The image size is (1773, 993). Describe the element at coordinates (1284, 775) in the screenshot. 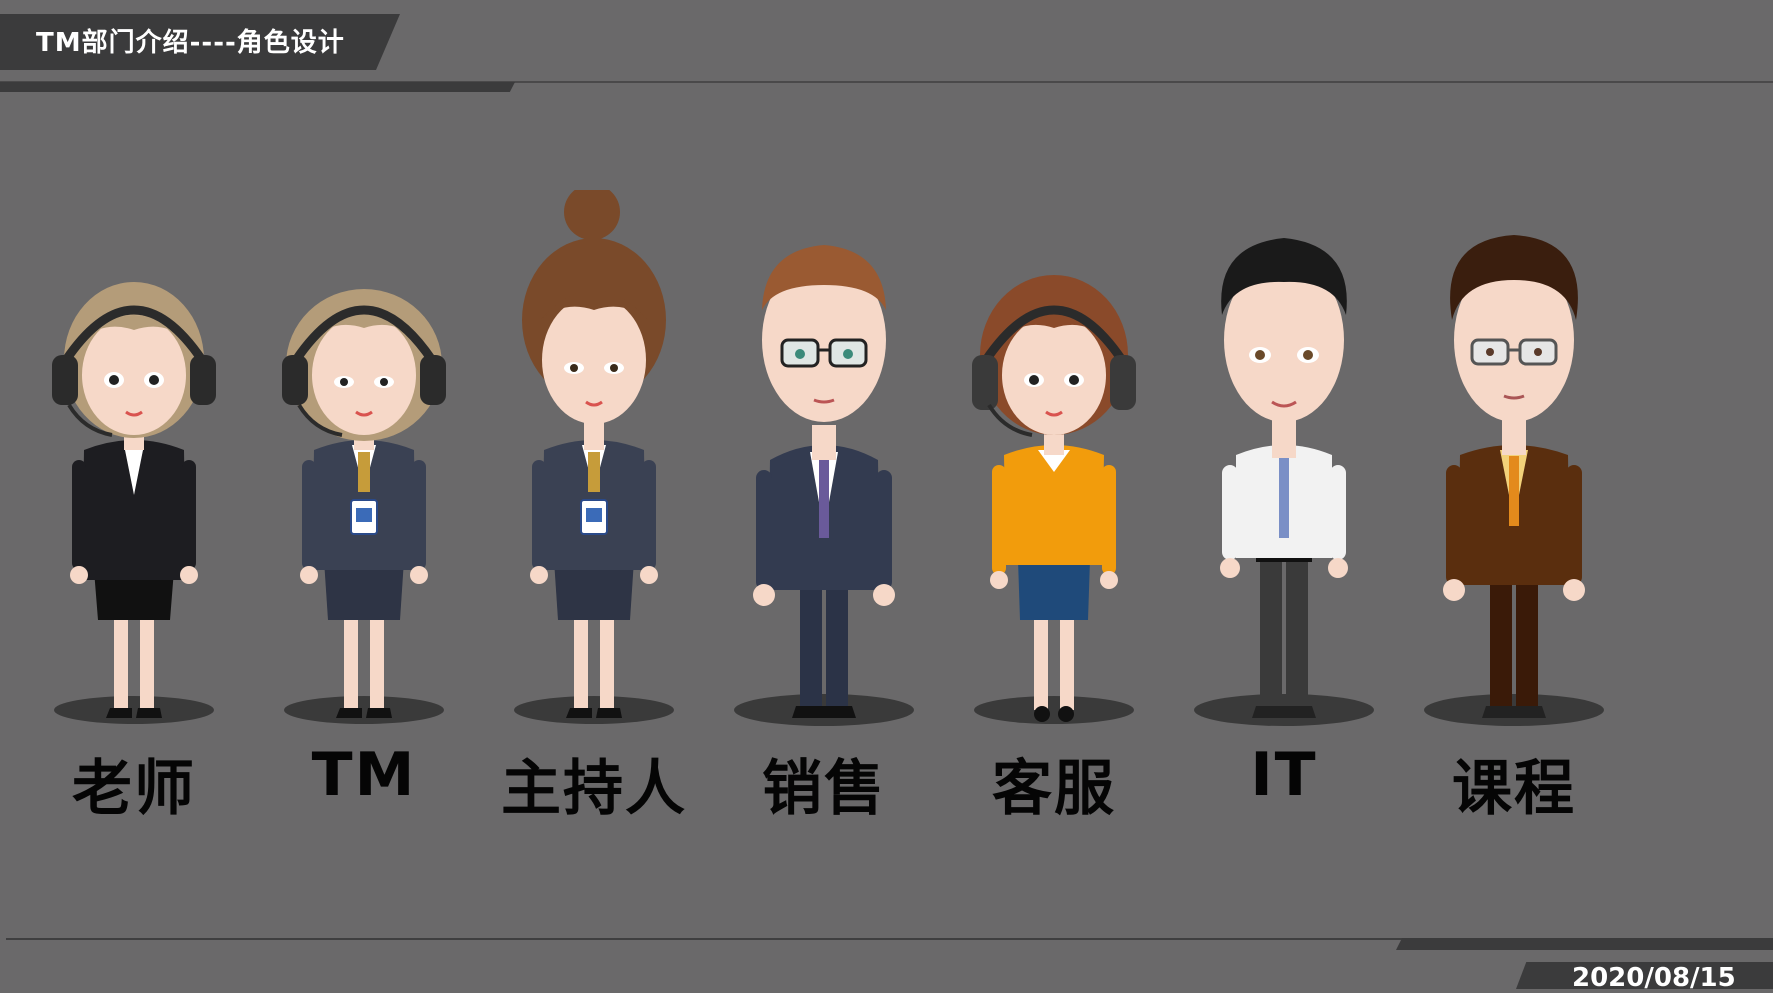

I see `character-label-it: IT` at that location.